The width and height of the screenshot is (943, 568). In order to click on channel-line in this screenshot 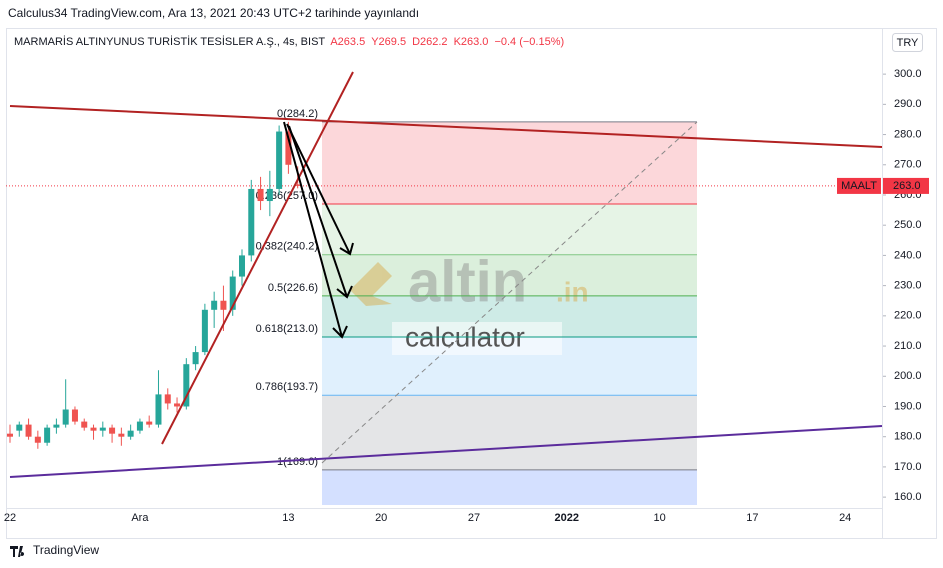, I will do `click(446, 451)`.